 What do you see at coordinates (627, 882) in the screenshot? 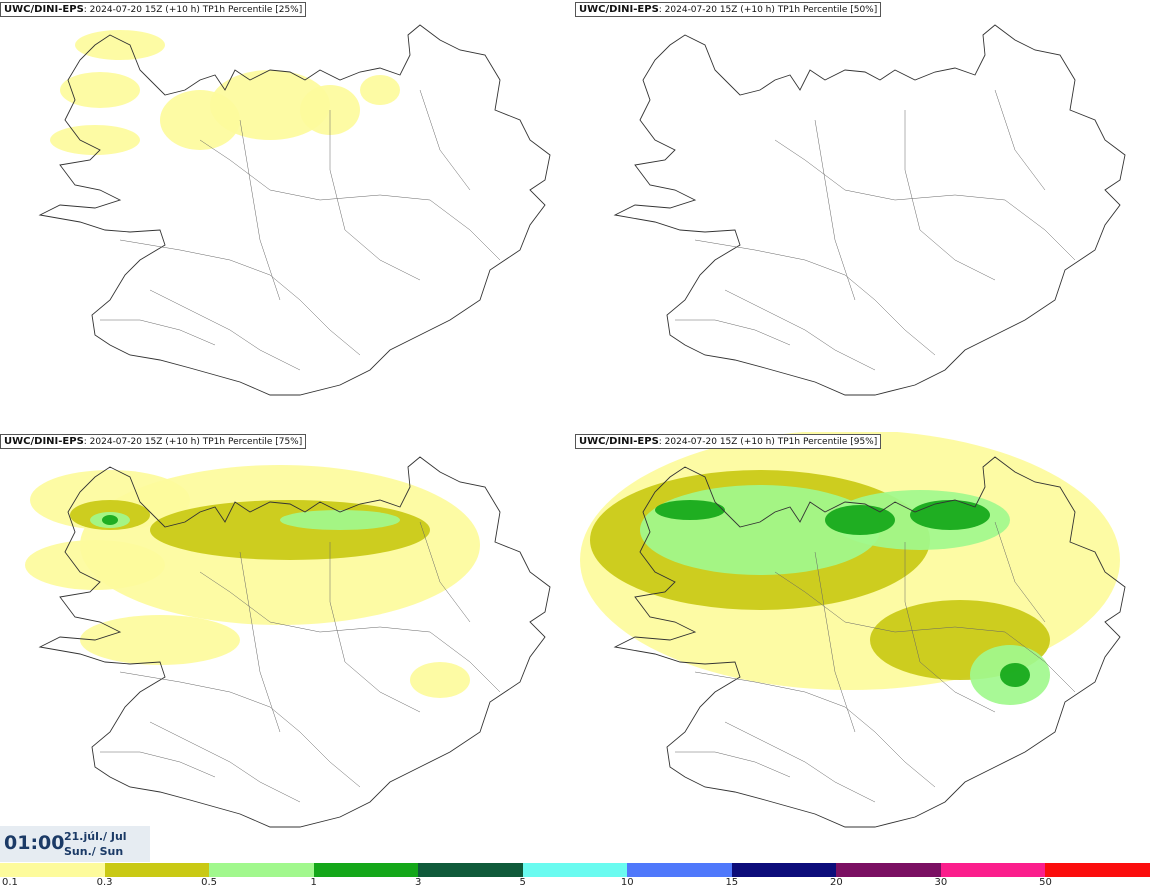
I see `colorbar-tick-label: 10` at bounding box center [627, 882].